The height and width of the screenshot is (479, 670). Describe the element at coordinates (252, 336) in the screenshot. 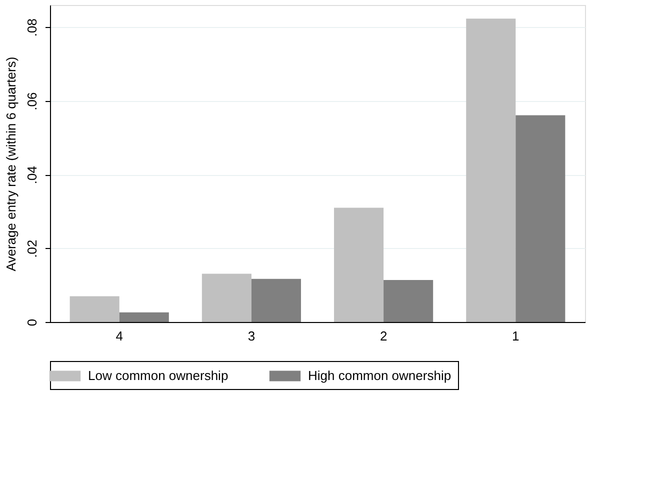

I see `x-tick-label: 3` at that location.